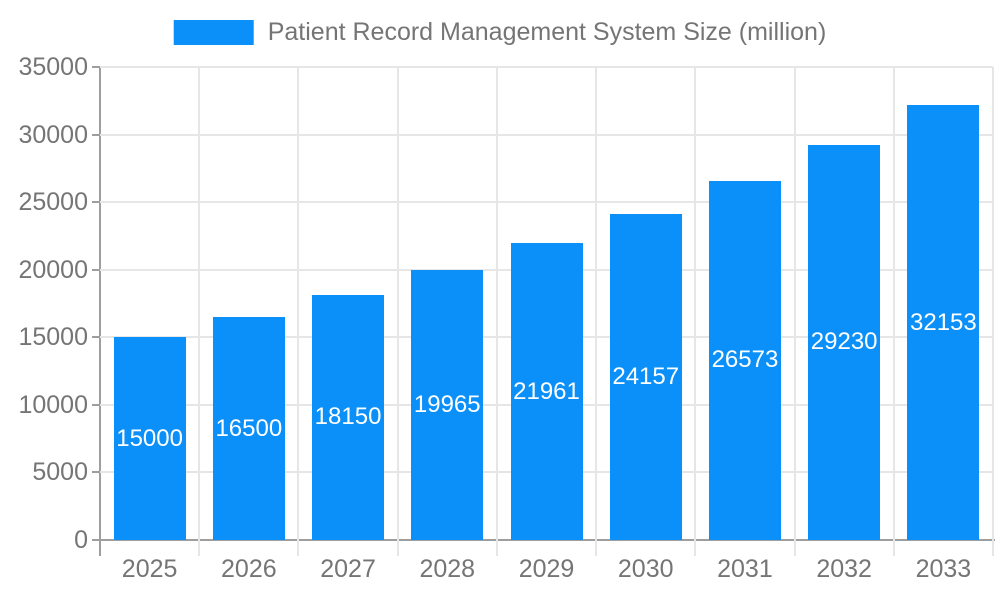 This screenshot has height=600, width=1000. What do you see at coordinates (547, 540) in the screenshot?
I see `x-axis-line` at bounding box center [547, 540].